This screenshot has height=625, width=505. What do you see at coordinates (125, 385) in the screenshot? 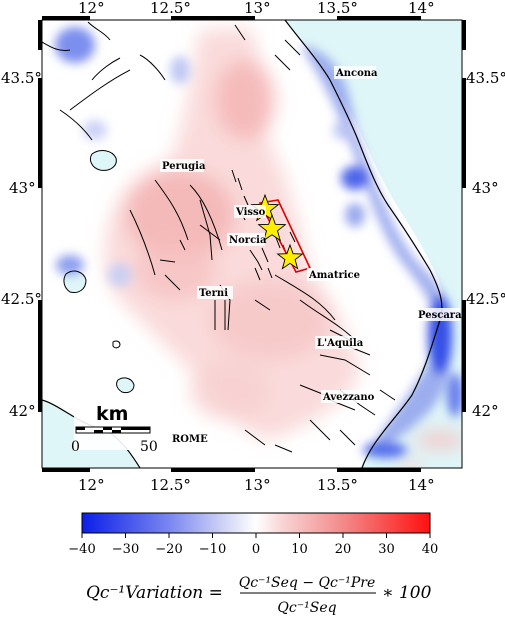
I see `lake-bracciano` at bounding box center [125, 385].